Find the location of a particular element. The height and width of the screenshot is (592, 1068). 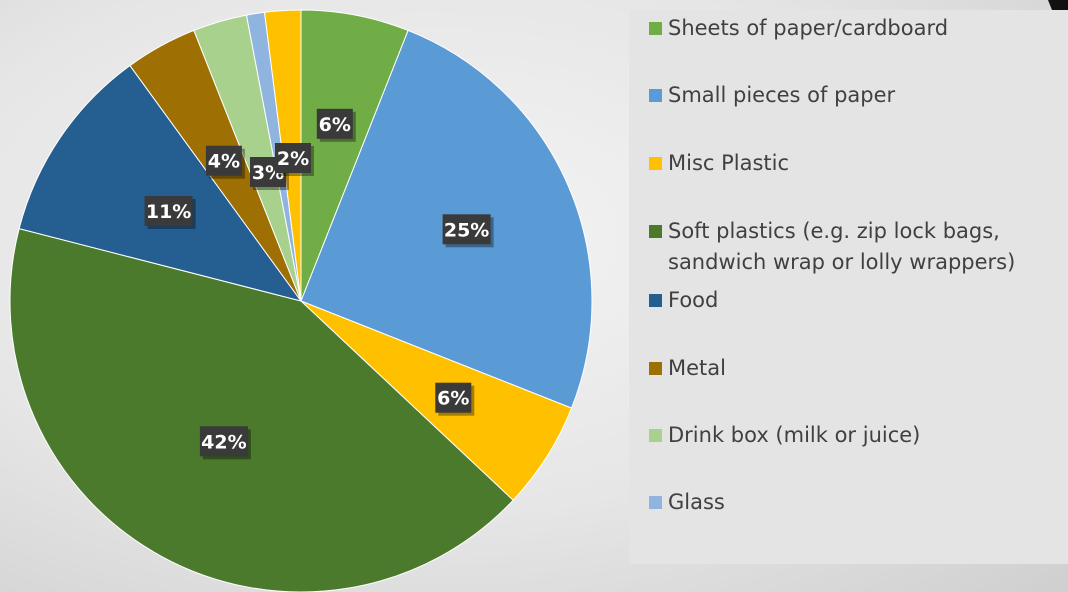

legend-label: Glass is located at coordinates (696, 502).